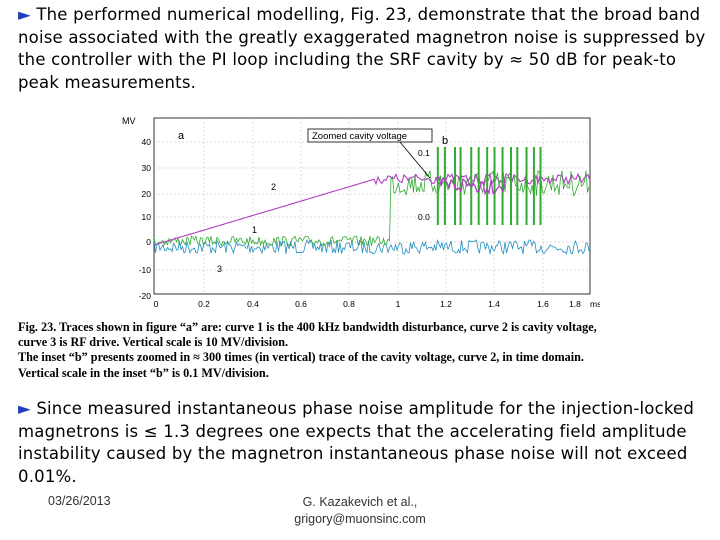 The height and width of the screenshot is (540, 720). I want to click on y-tick-label: -20, so click(145, 296).